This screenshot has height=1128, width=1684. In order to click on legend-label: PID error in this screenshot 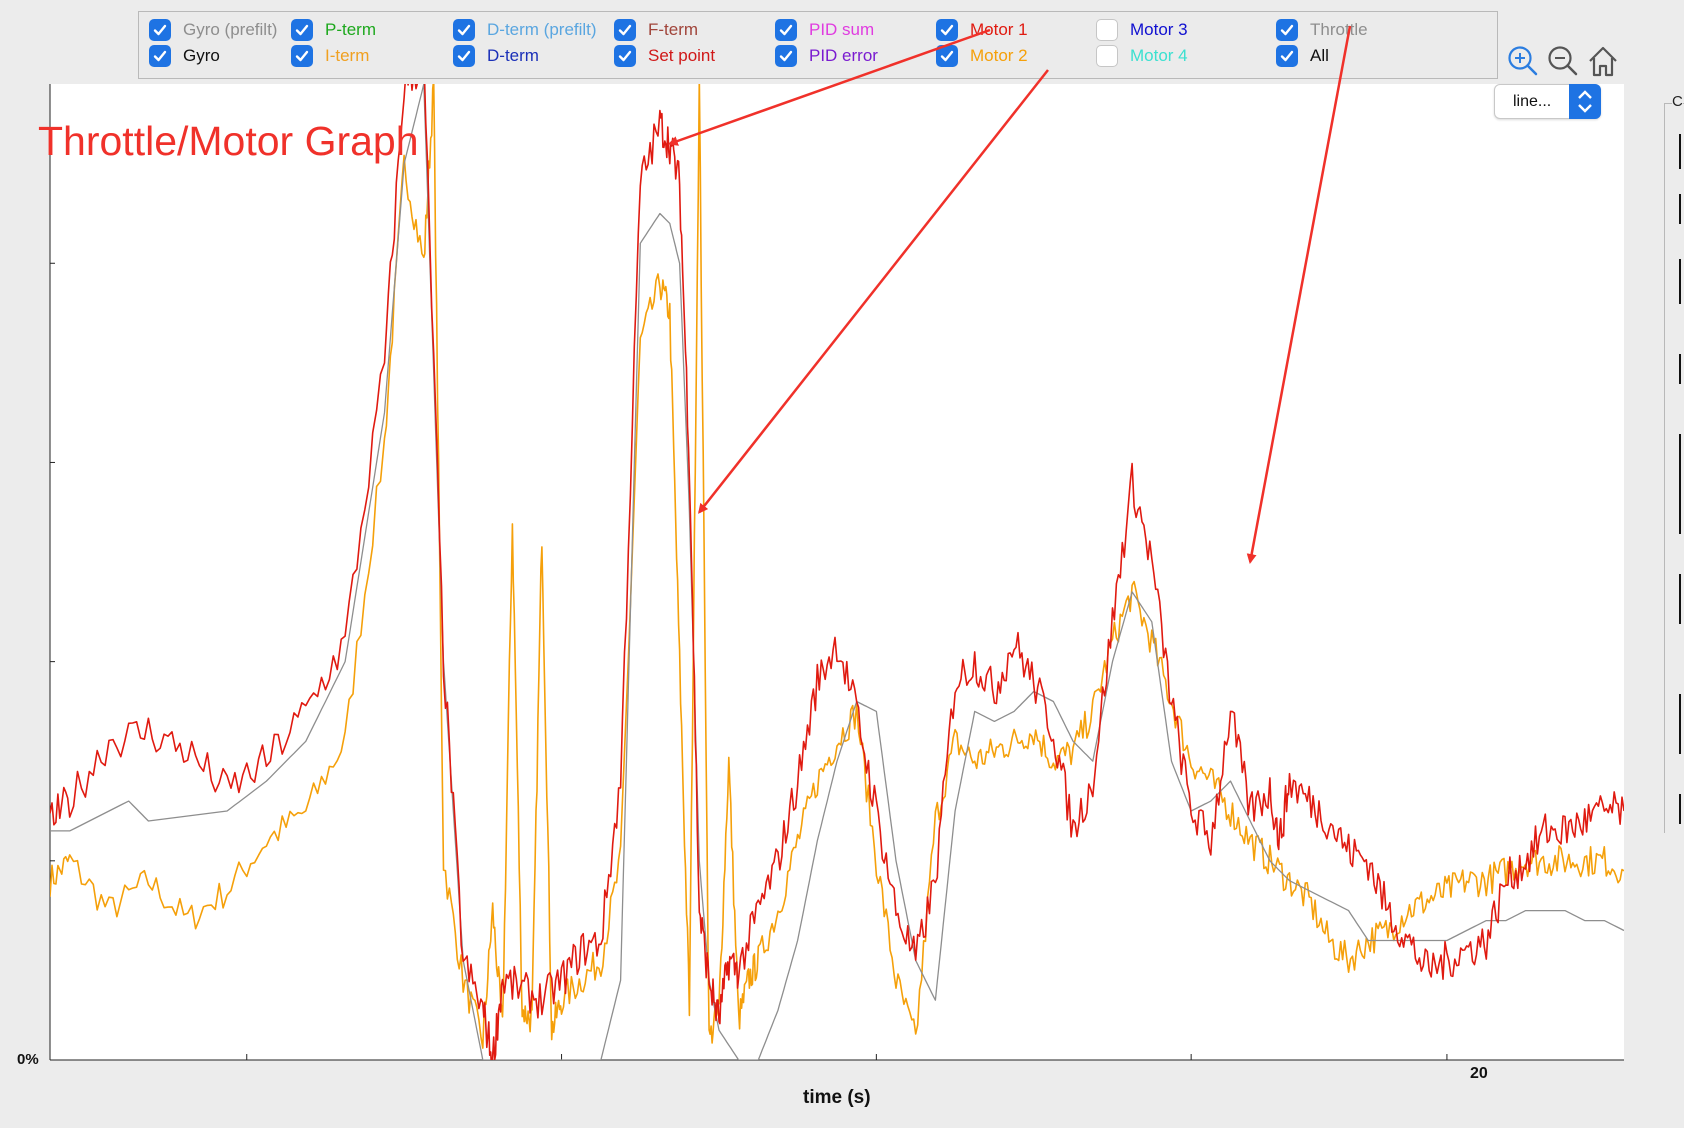, I will do `click(843, 55)`.